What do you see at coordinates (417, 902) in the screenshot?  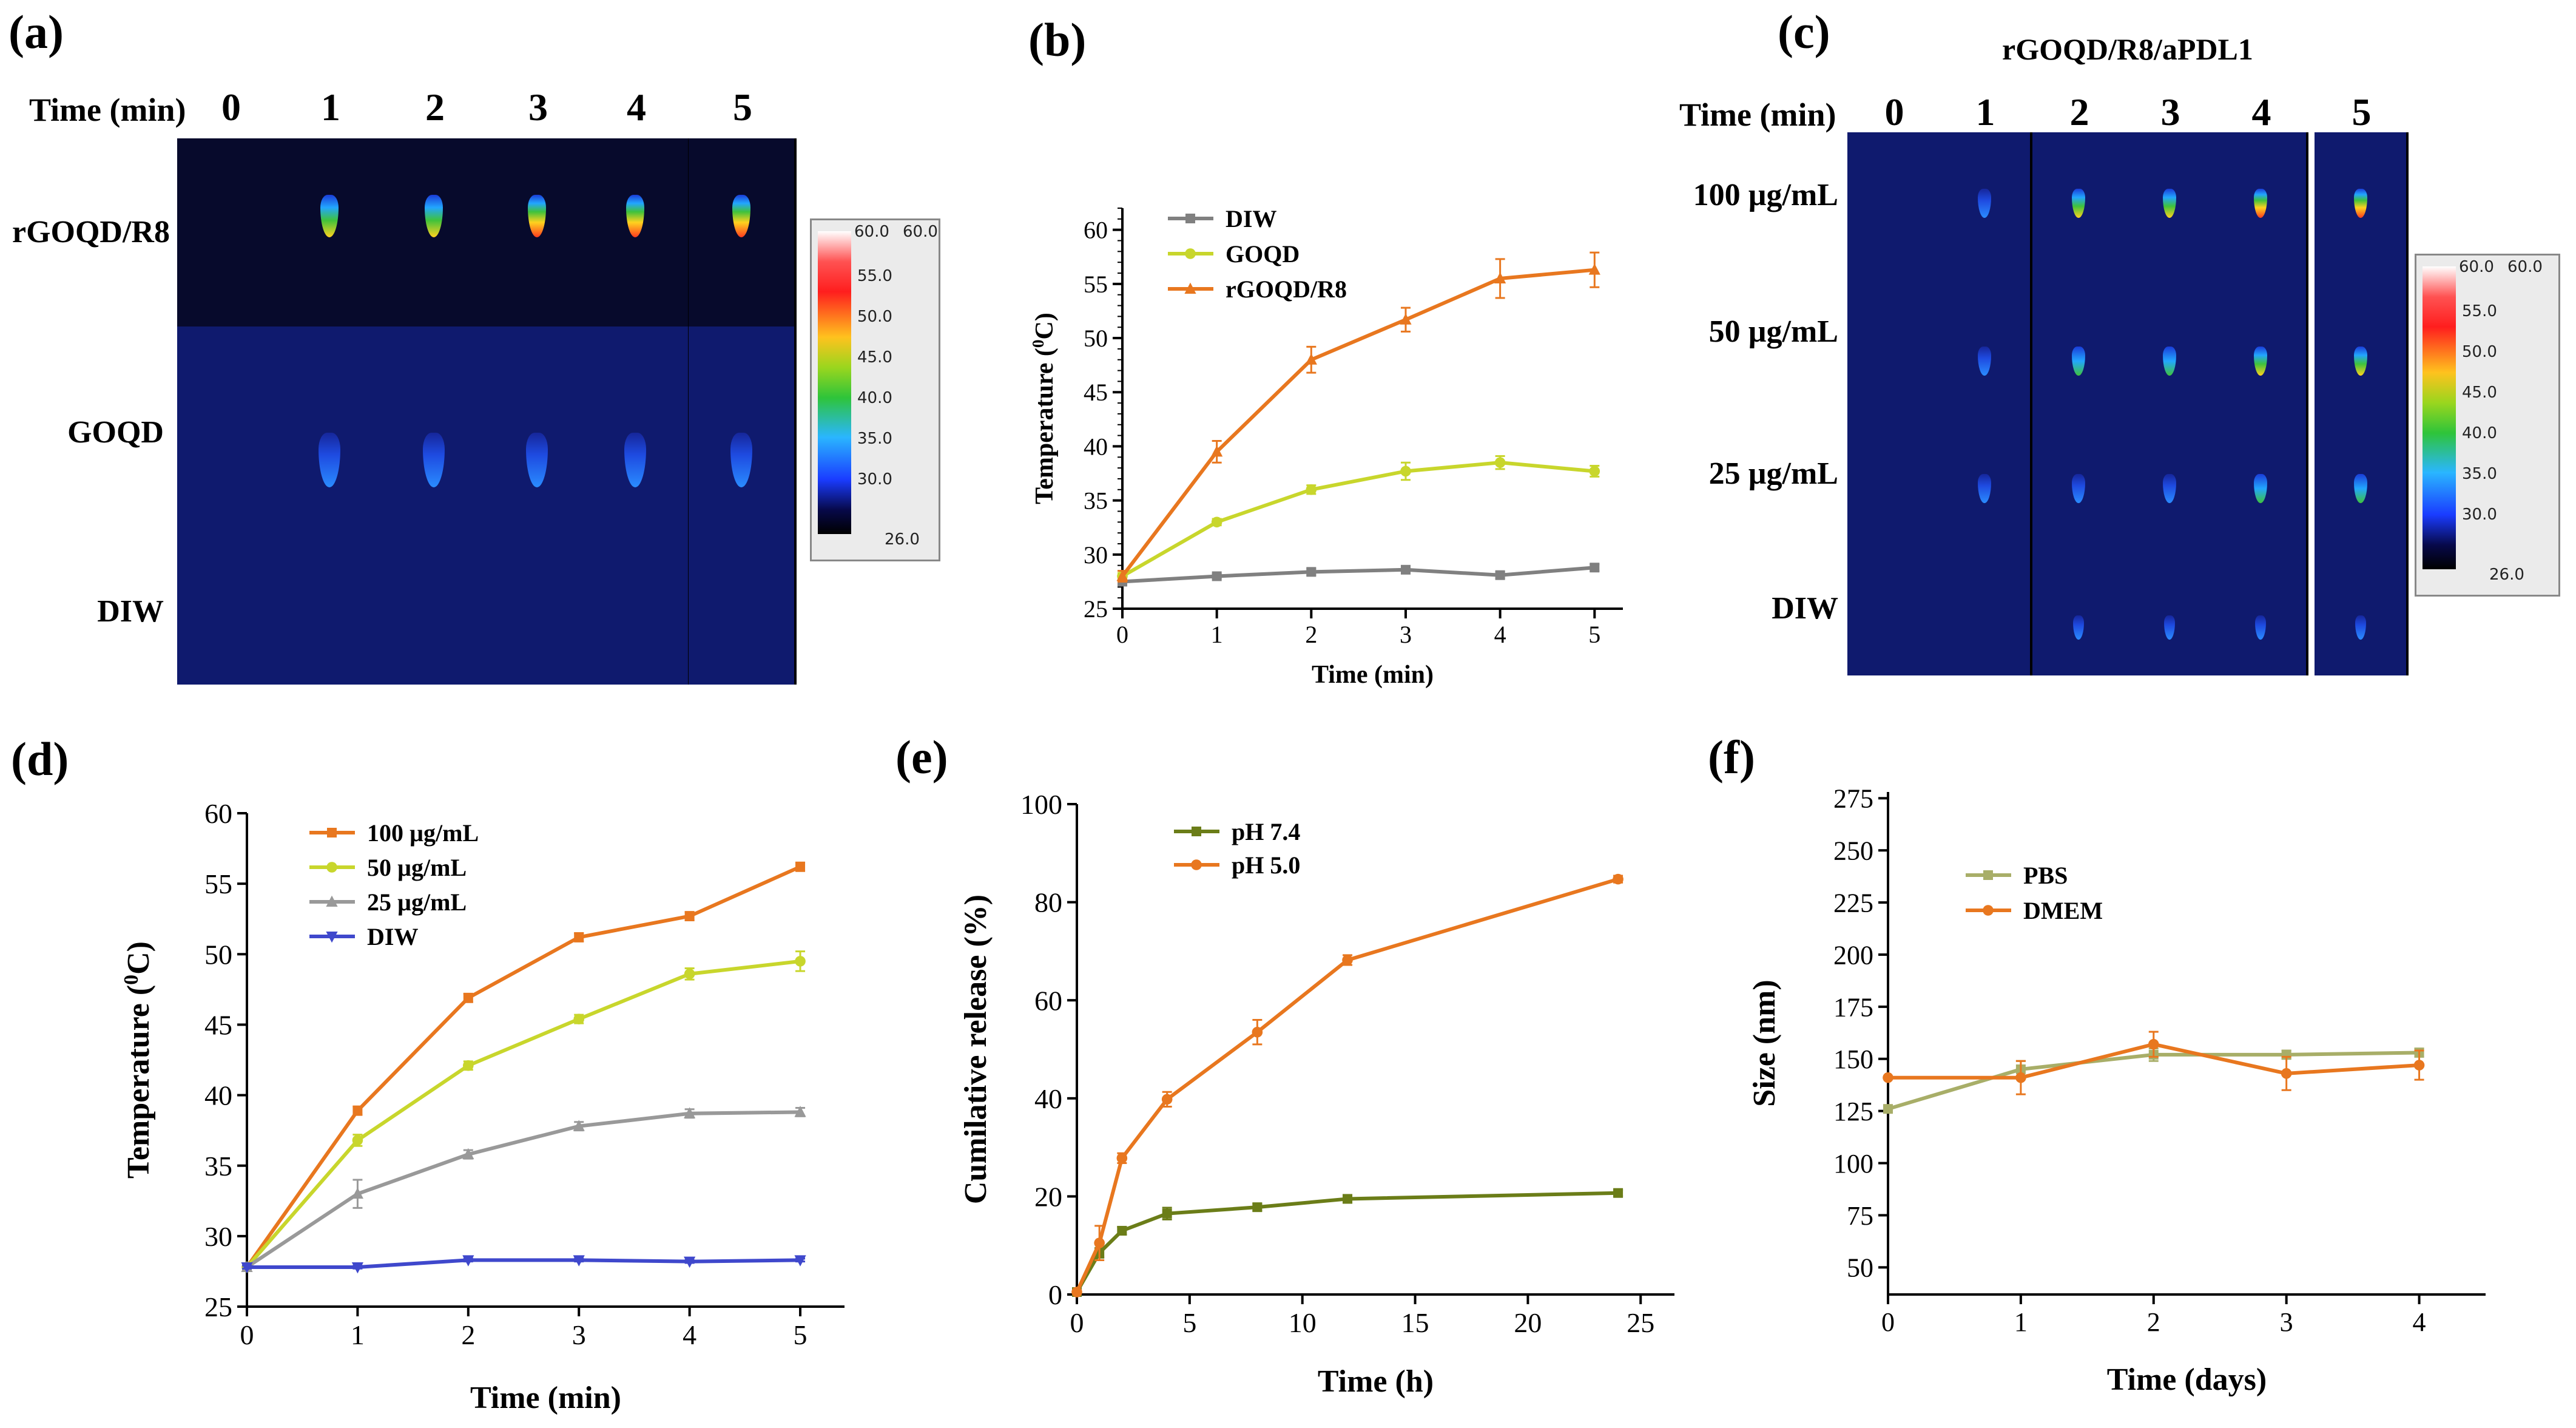 I see `legend-label: 25 µg/mL` at bounding box center [417, 902].